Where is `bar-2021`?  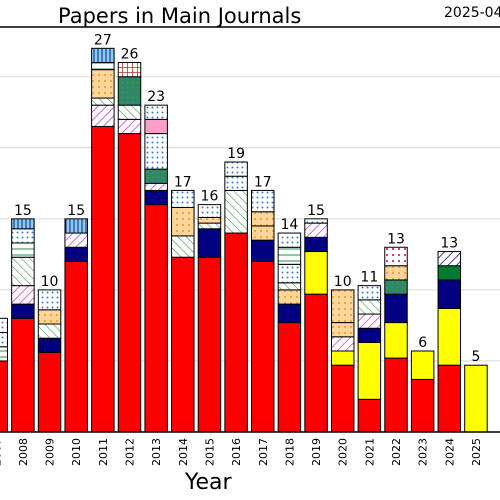 bar-2021 is located at coordinates (369, 359).